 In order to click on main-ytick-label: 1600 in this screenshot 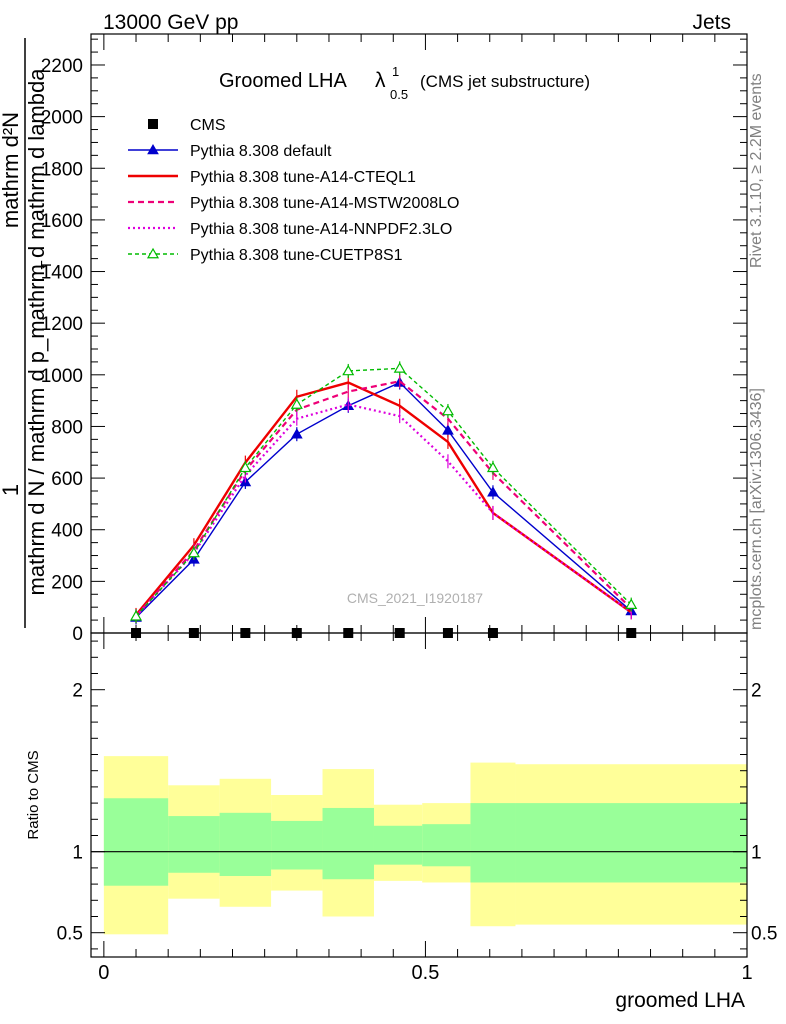, I will do `click(62, 221)`.